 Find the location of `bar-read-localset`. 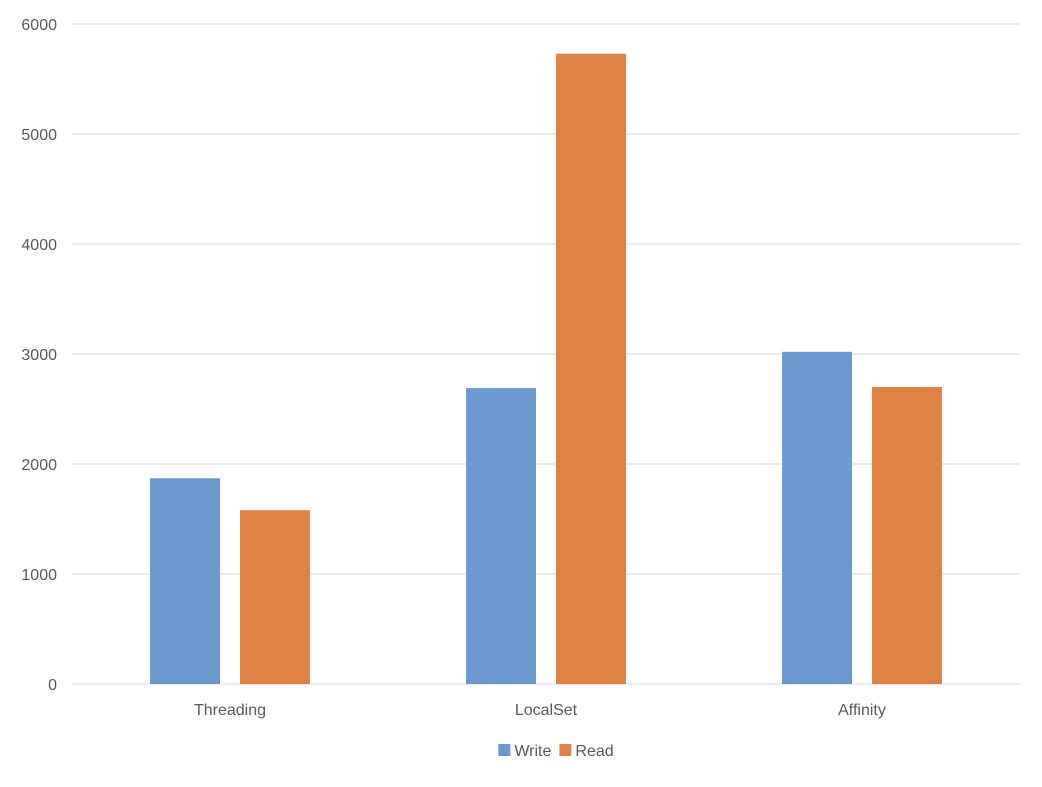

bar-read-localset is located at coordinates (591, 368).